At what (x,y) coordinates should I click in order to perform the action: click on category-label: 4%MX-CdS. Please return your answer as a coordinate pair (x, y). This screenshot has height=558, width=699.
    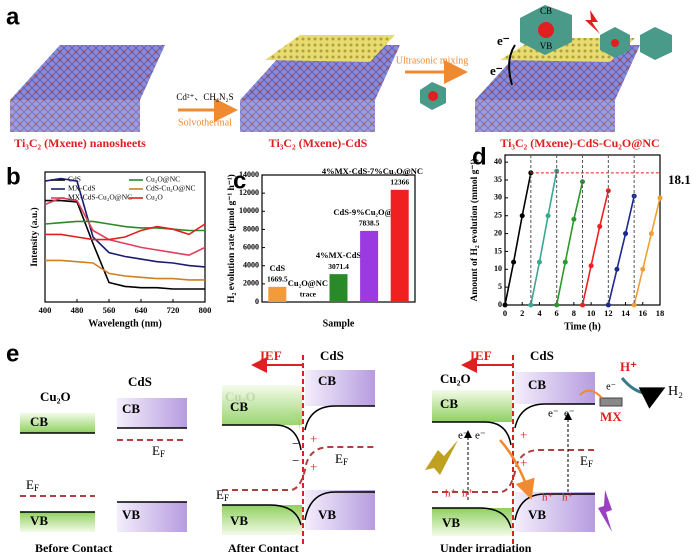
    Looking at the image, I should click on (339, 255).